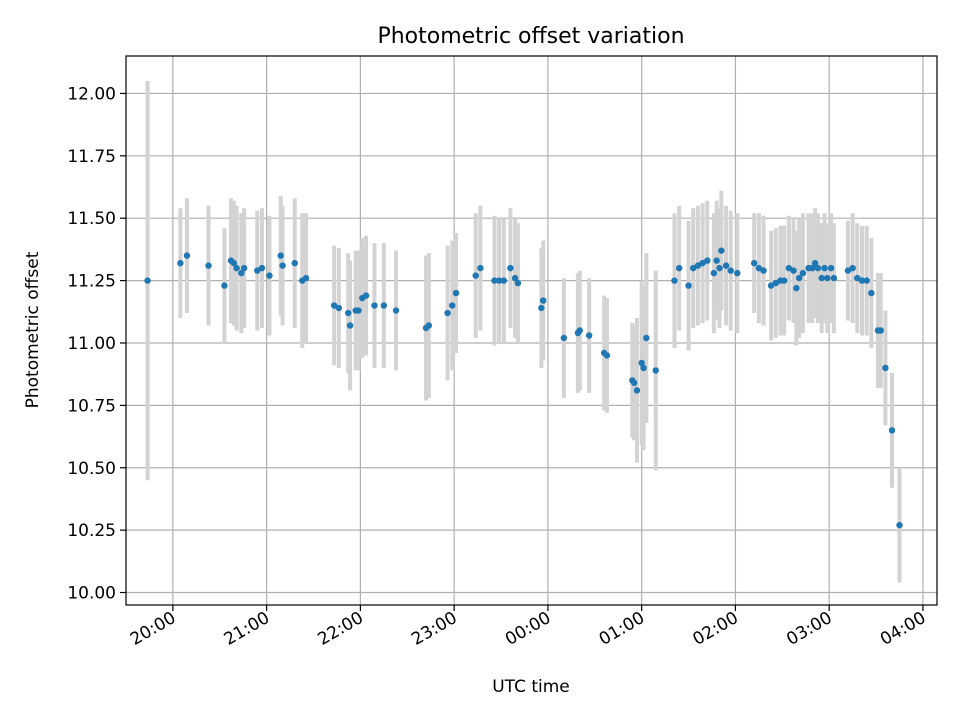  What do you see at coordinates (91, 531) in the screenshot?
I see `y-tick-label: 10.25` at bounding box center [91, 531].